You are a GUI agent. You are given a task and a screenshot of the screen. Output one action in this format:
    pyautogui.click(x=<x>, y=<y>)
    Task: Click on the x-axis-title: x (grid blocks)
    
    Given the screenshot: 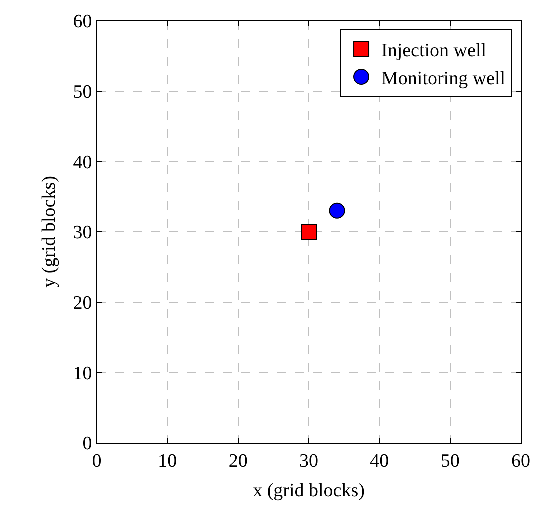 What is the action you would take?
    pyautogui.click(x=309, y=491)
    